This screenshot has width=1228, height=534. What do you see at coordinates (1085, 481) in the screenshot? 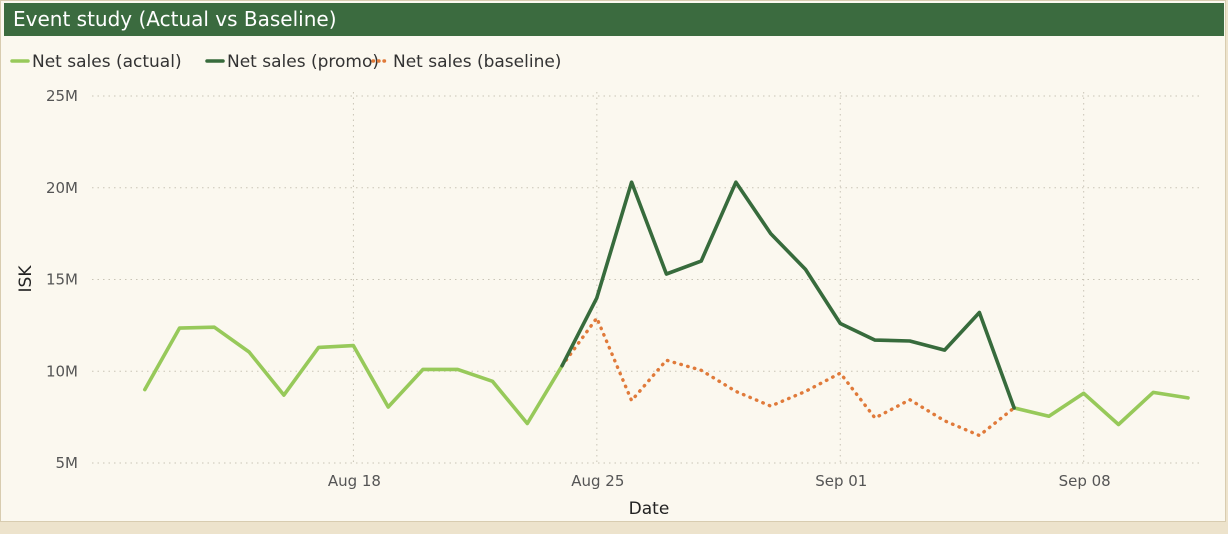
I see `x-tick-label: Sep 08` at bounding box center [1085, 481].